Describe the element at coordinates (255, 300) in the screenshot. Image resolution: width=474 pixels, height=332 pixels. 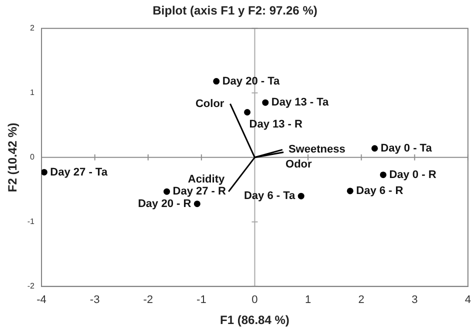
I see `x-tick-label: 0` at that location.